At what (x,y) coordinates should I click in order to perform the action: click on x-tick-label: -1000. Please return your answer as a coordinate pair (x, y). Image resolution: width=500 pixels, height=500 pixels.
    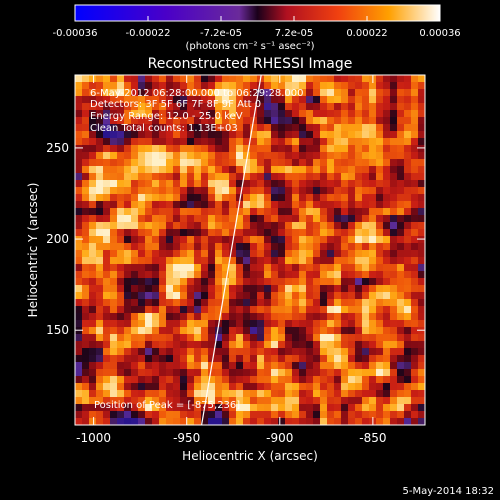
    Looking at the image, I should click on (93, 438).